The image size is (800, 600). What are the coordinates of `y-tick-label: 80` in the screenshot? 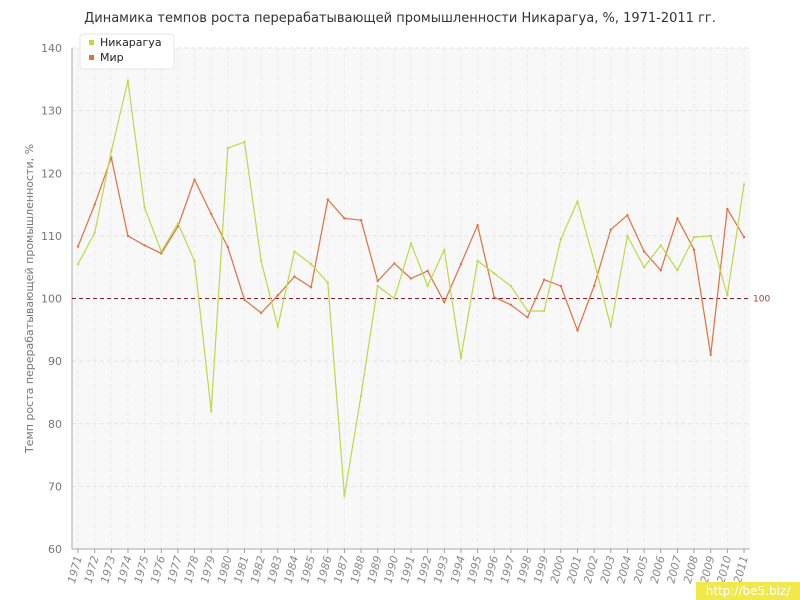 It's located at (55, 424).